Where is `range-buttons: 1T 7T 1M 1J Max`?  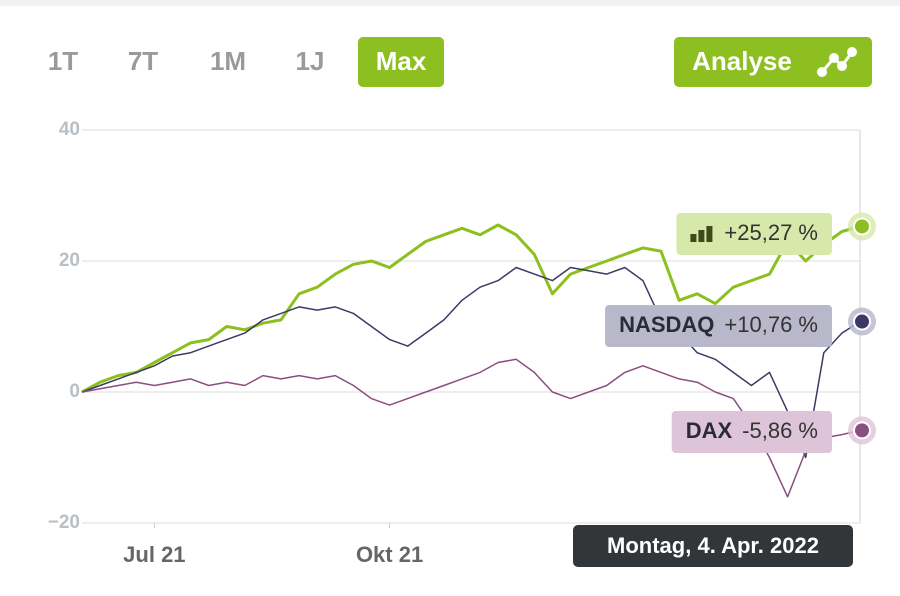
range-buttons: 1T 7T 1M 1J Max is located at coordinates (246, 62).